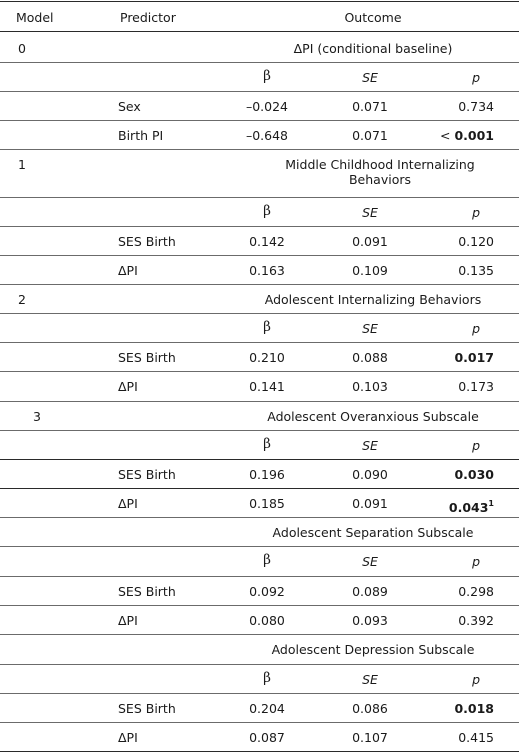 This screenshot has width=519, height=754. I want to click on beta-value: 0.142, so click(267, 241).